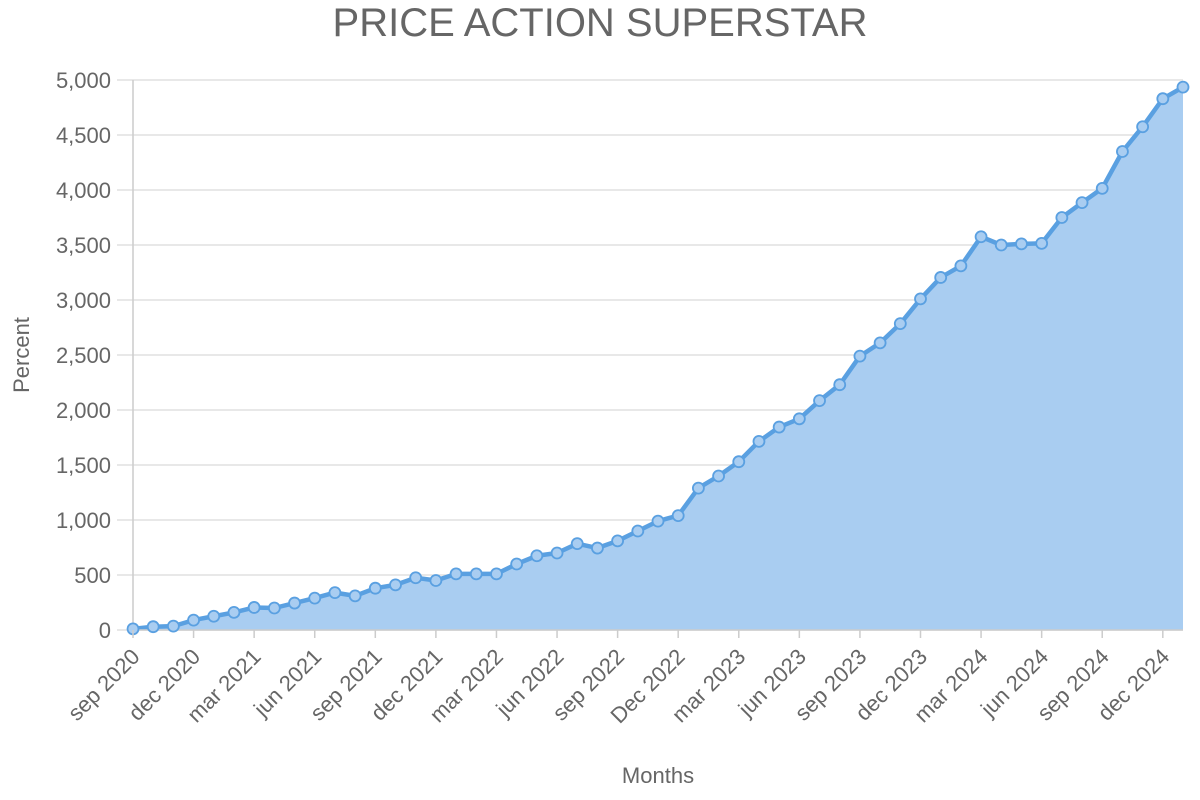 This screenshot has width=1200, height=800. Describe the element at coordinates (21, 355) in the screenshot. I see `y-axis-label: Percent` at that location.